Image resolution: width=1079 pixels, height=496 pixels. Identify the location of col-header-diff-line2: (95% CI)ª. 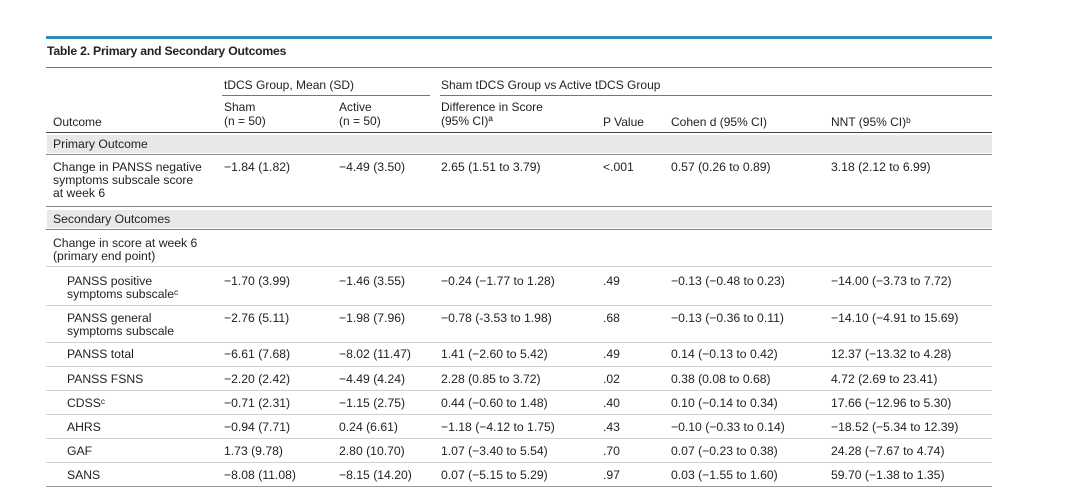
(467, 121).